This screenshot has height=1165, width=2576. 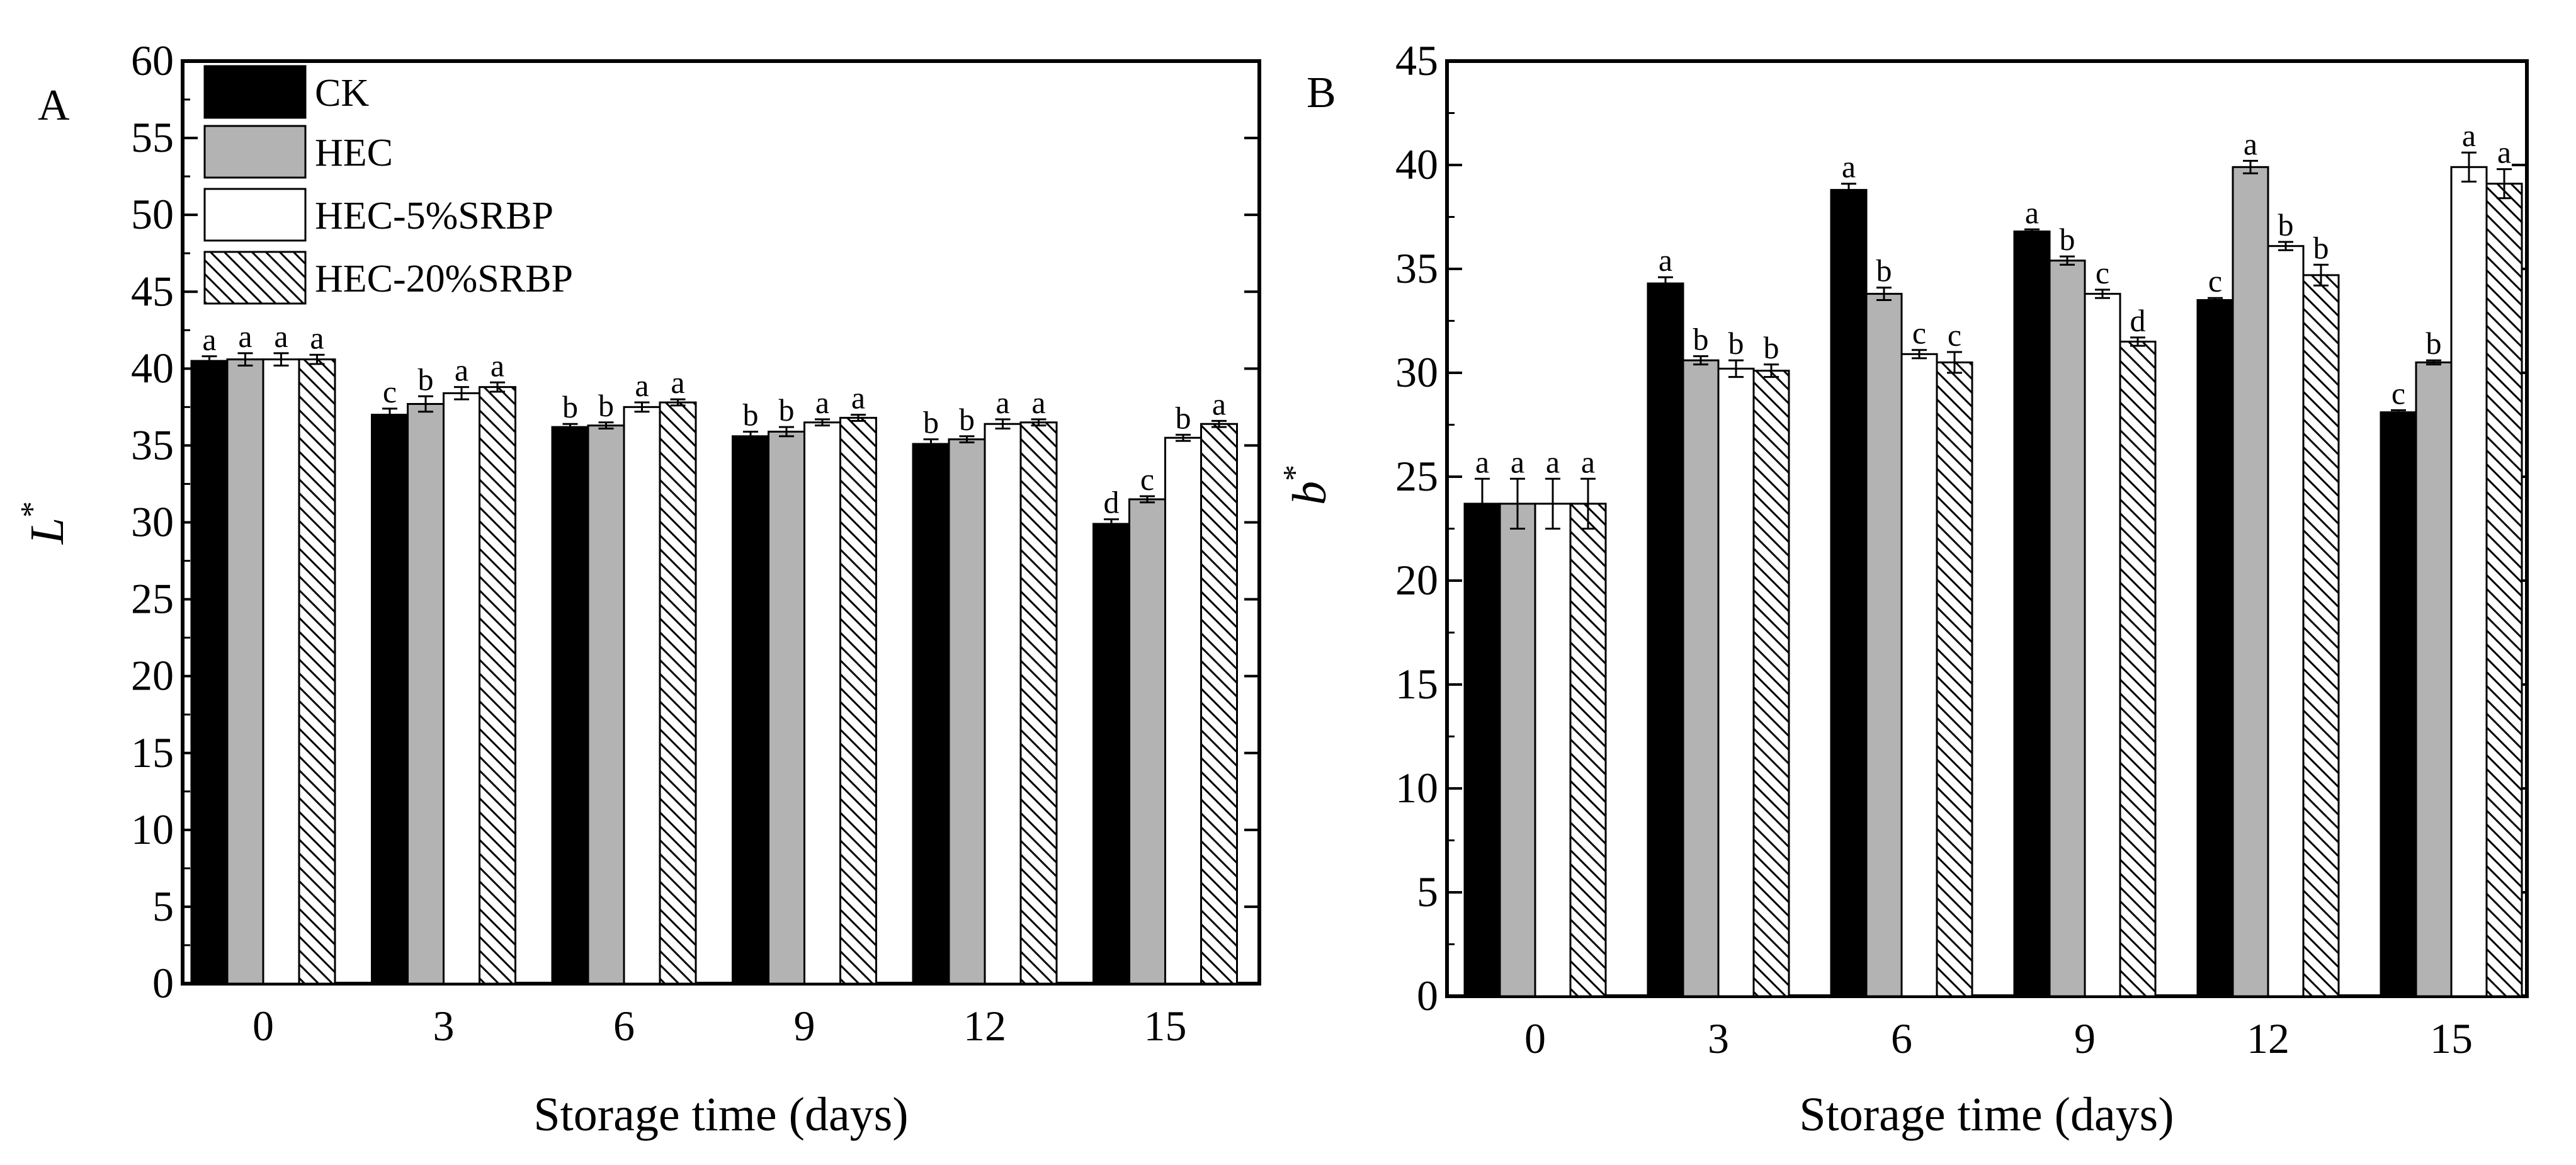 What do you see at coordinates (720, 1114) in the screenshot?
I see `x-axis-title-a: Storage time (days)` at bounding box center [720, 1114].